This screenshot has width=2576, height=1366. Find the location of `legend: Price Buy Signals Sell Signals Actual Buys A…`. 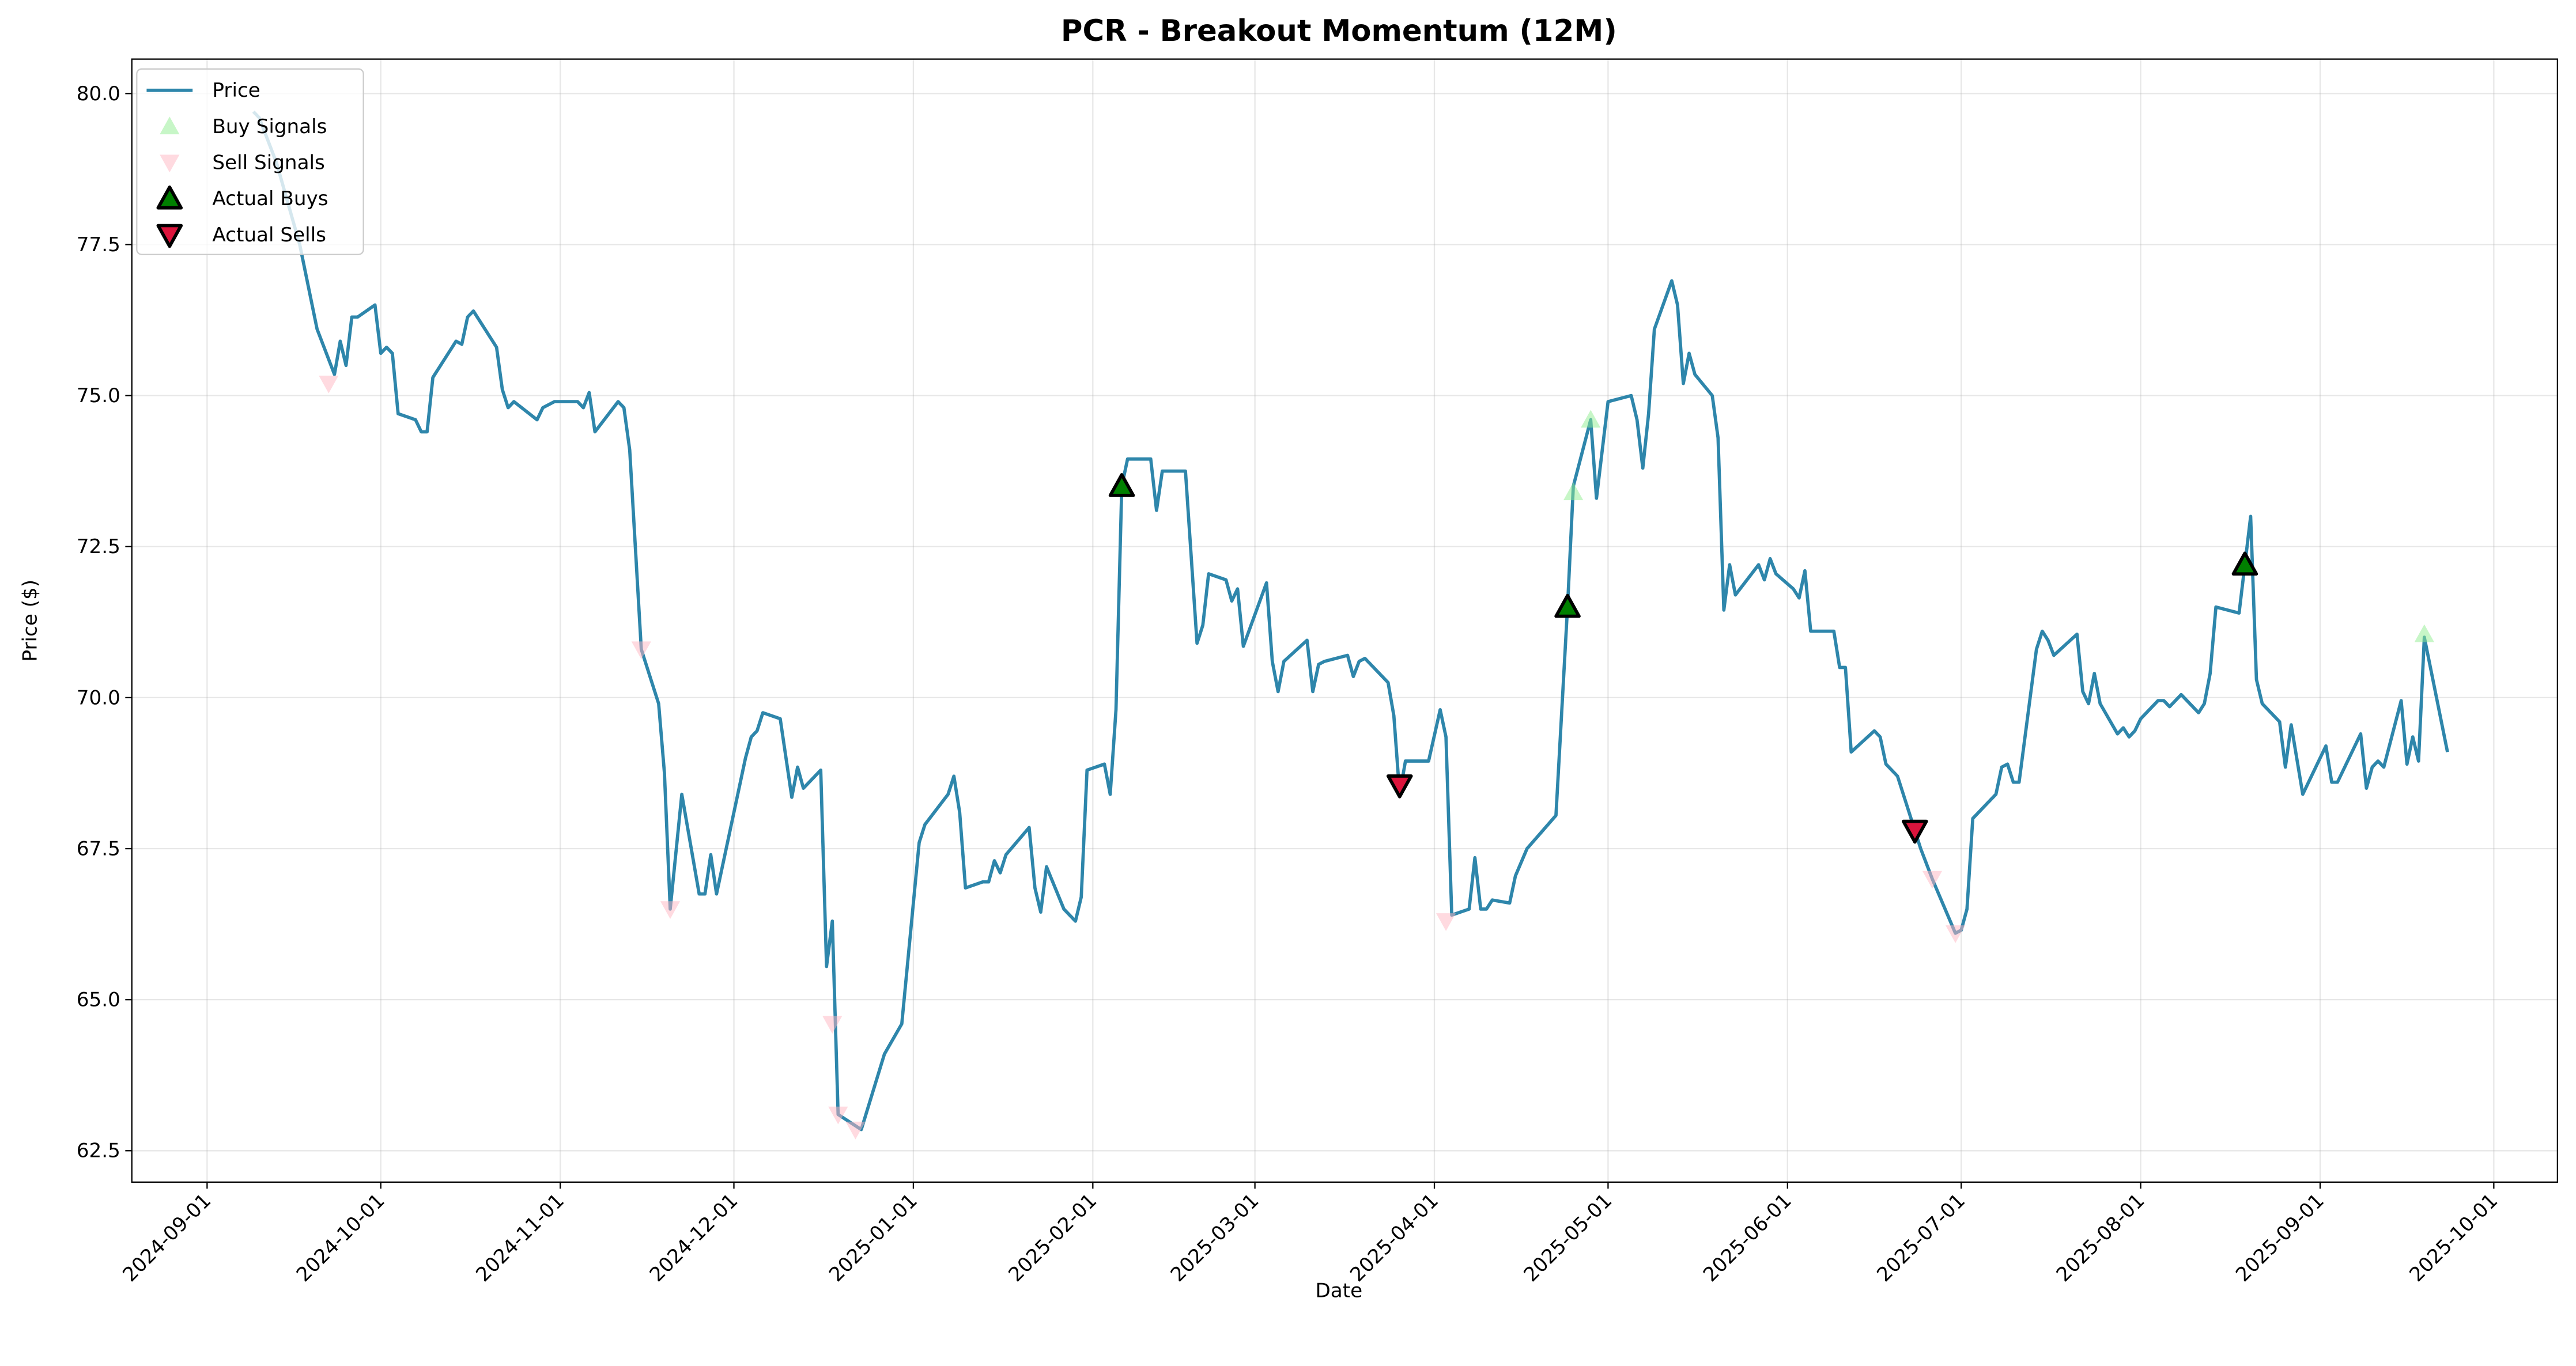

legend: Price Buy Signals Sell Signals Actual Buys A… is located at coordinates (250, 161).